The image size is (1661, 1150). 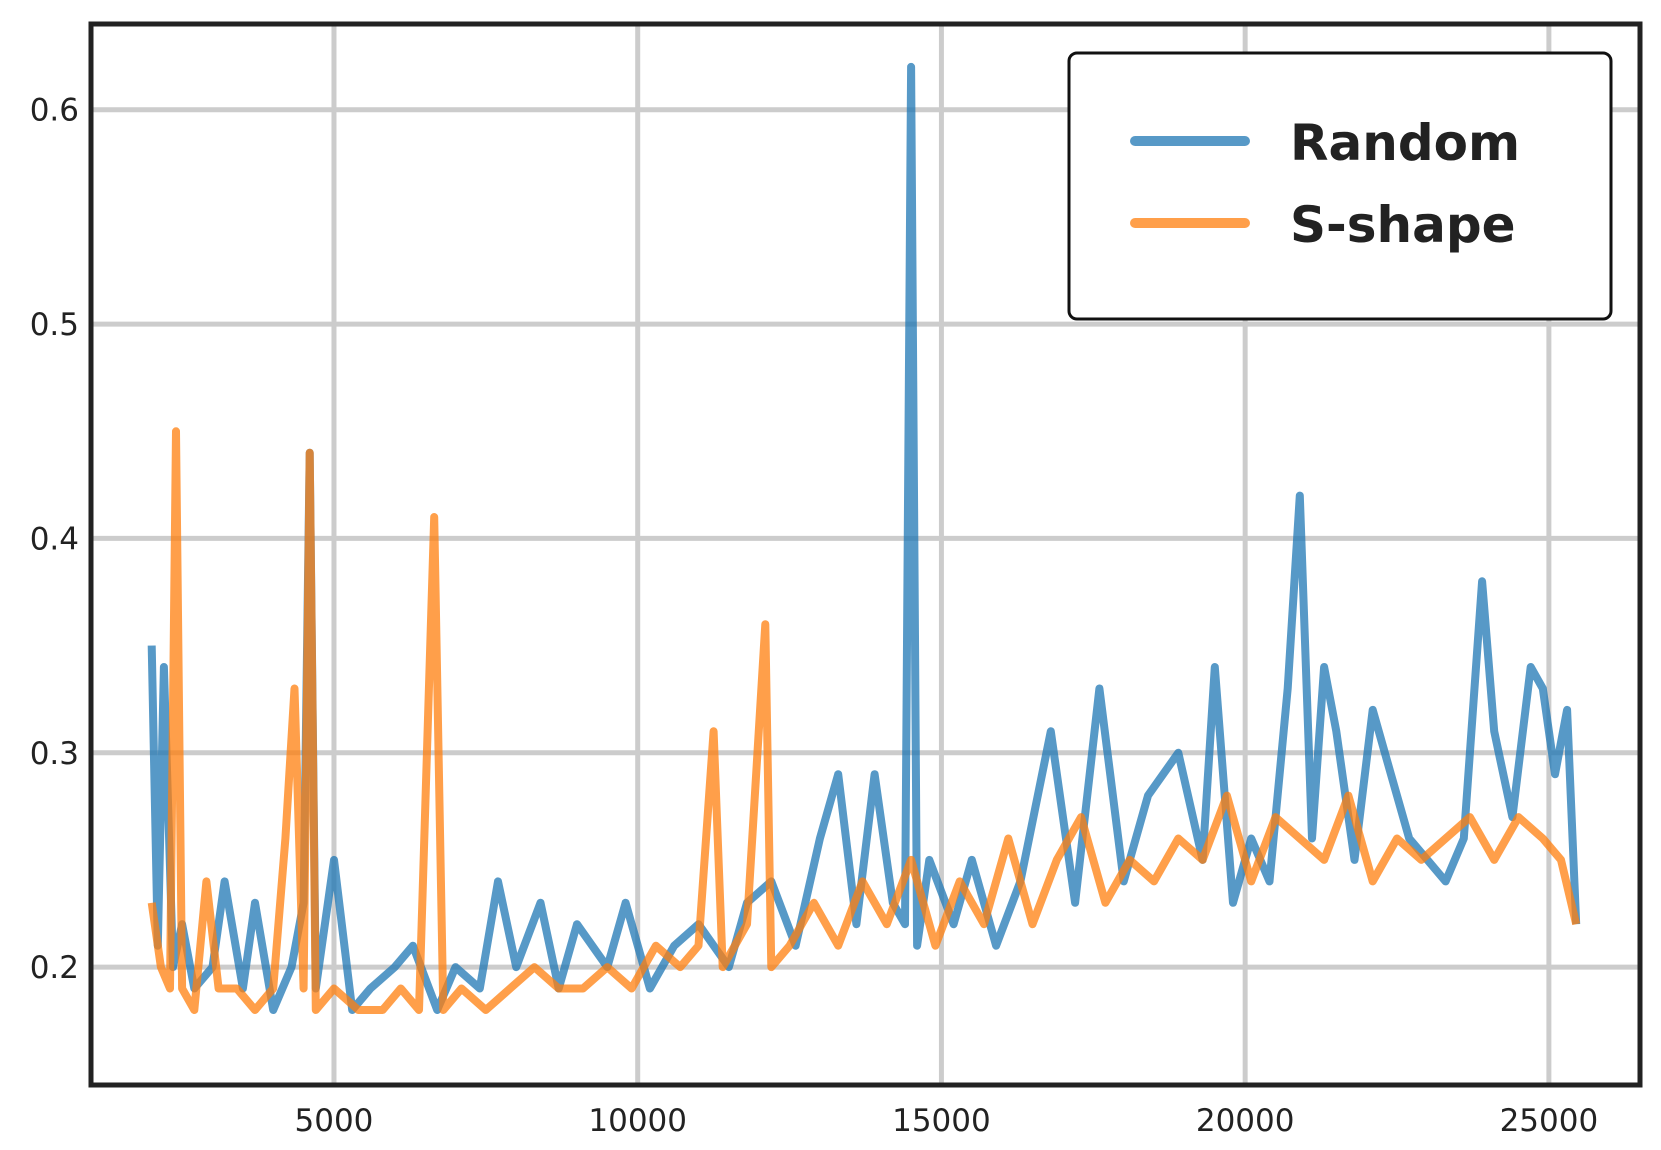 What do you see at coordinates (1405, 143) in the screenshot?
I see `legend-label-random: Random` at bounding box center [1405, 143].